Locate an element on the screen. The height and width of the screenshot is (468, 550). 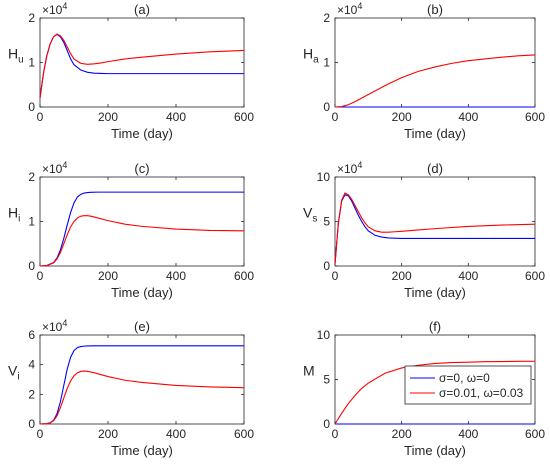
legend-entry: σ=0, ω=0 is located at coordinates (464, 378).